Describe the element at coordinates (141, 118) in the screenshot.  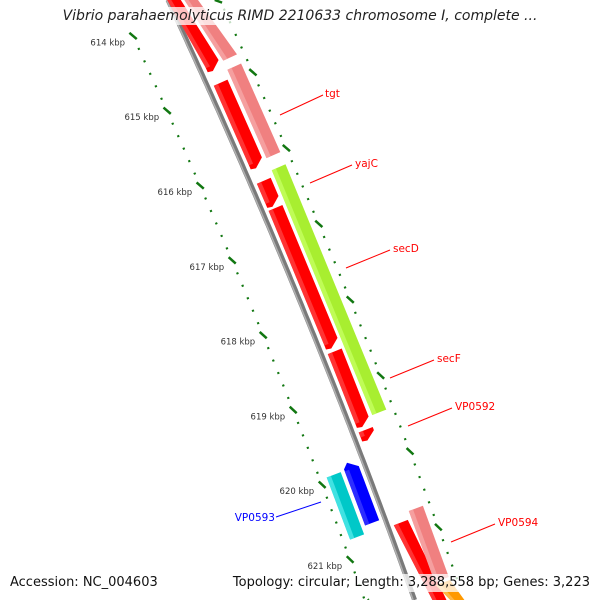
I see `tick-label: 615 kbp` at that location.